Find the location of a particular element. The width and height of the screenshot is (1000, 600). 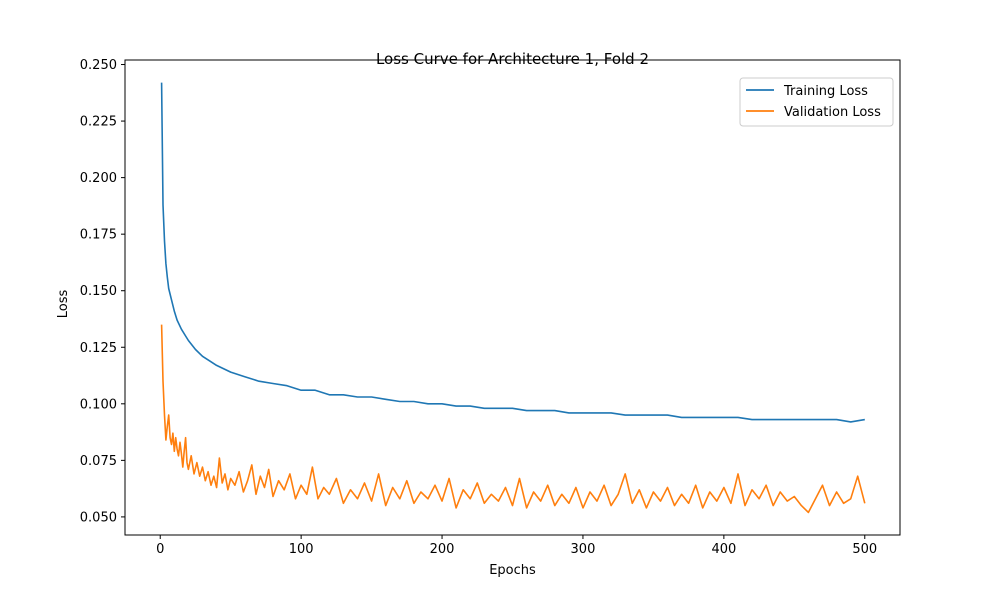

y-tick-label: 0.050 is located at coordinates (98, 517).